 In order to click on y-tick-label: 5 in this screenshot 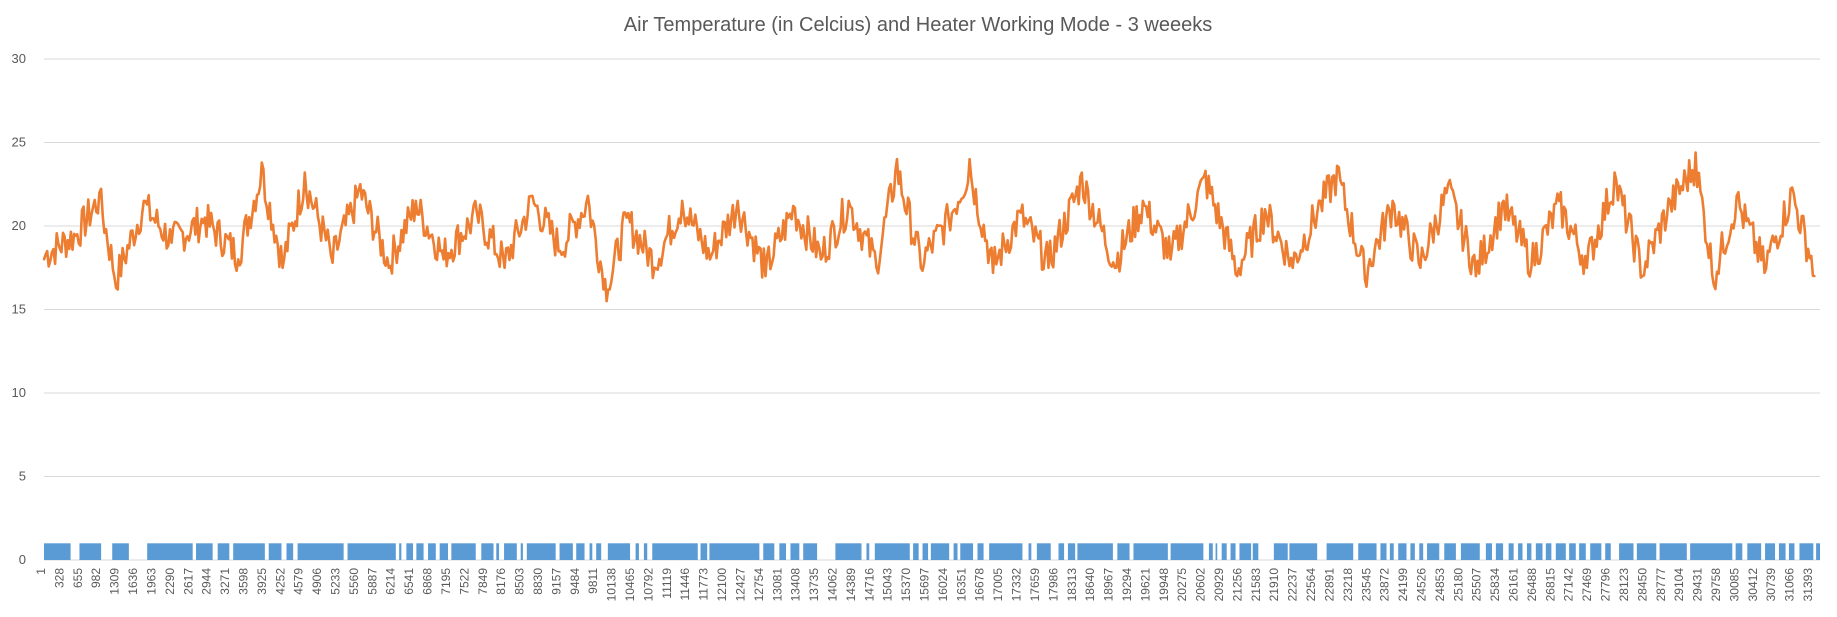, I will do `click(22, 476)`.